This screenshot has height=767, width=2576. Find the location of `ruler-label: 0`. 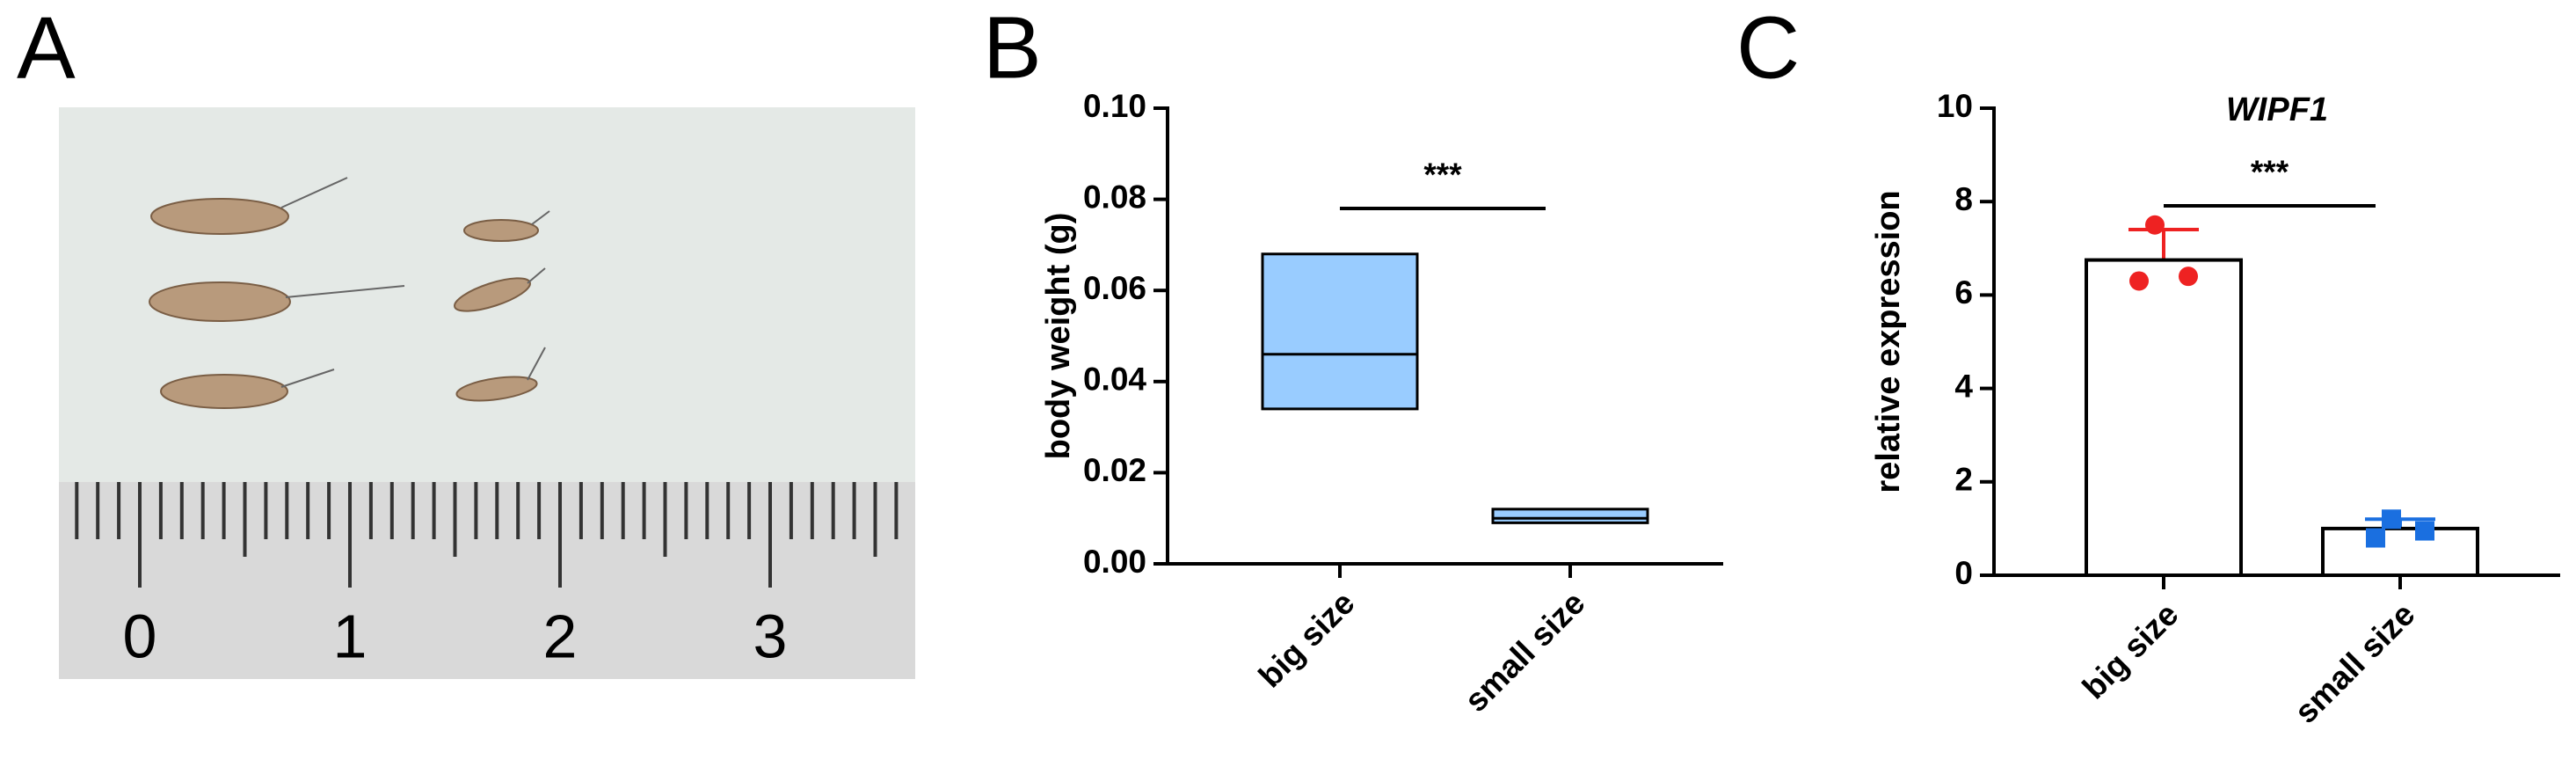

ruler-label: 0 is located at coordinates (140, 636).